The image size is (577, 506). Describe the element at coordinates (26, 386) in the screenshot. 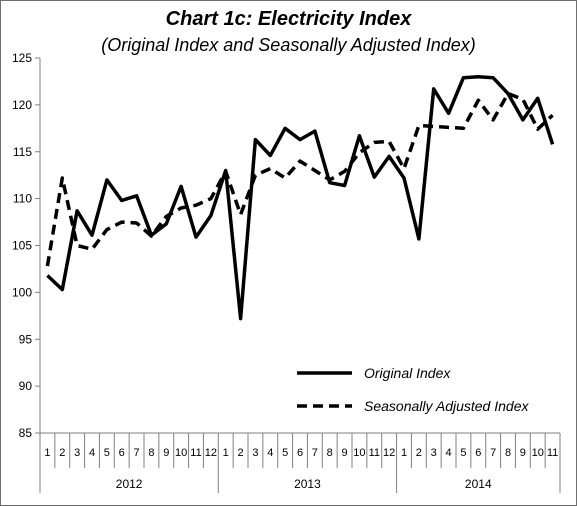

I see `y-tick-label: 90` at that location.